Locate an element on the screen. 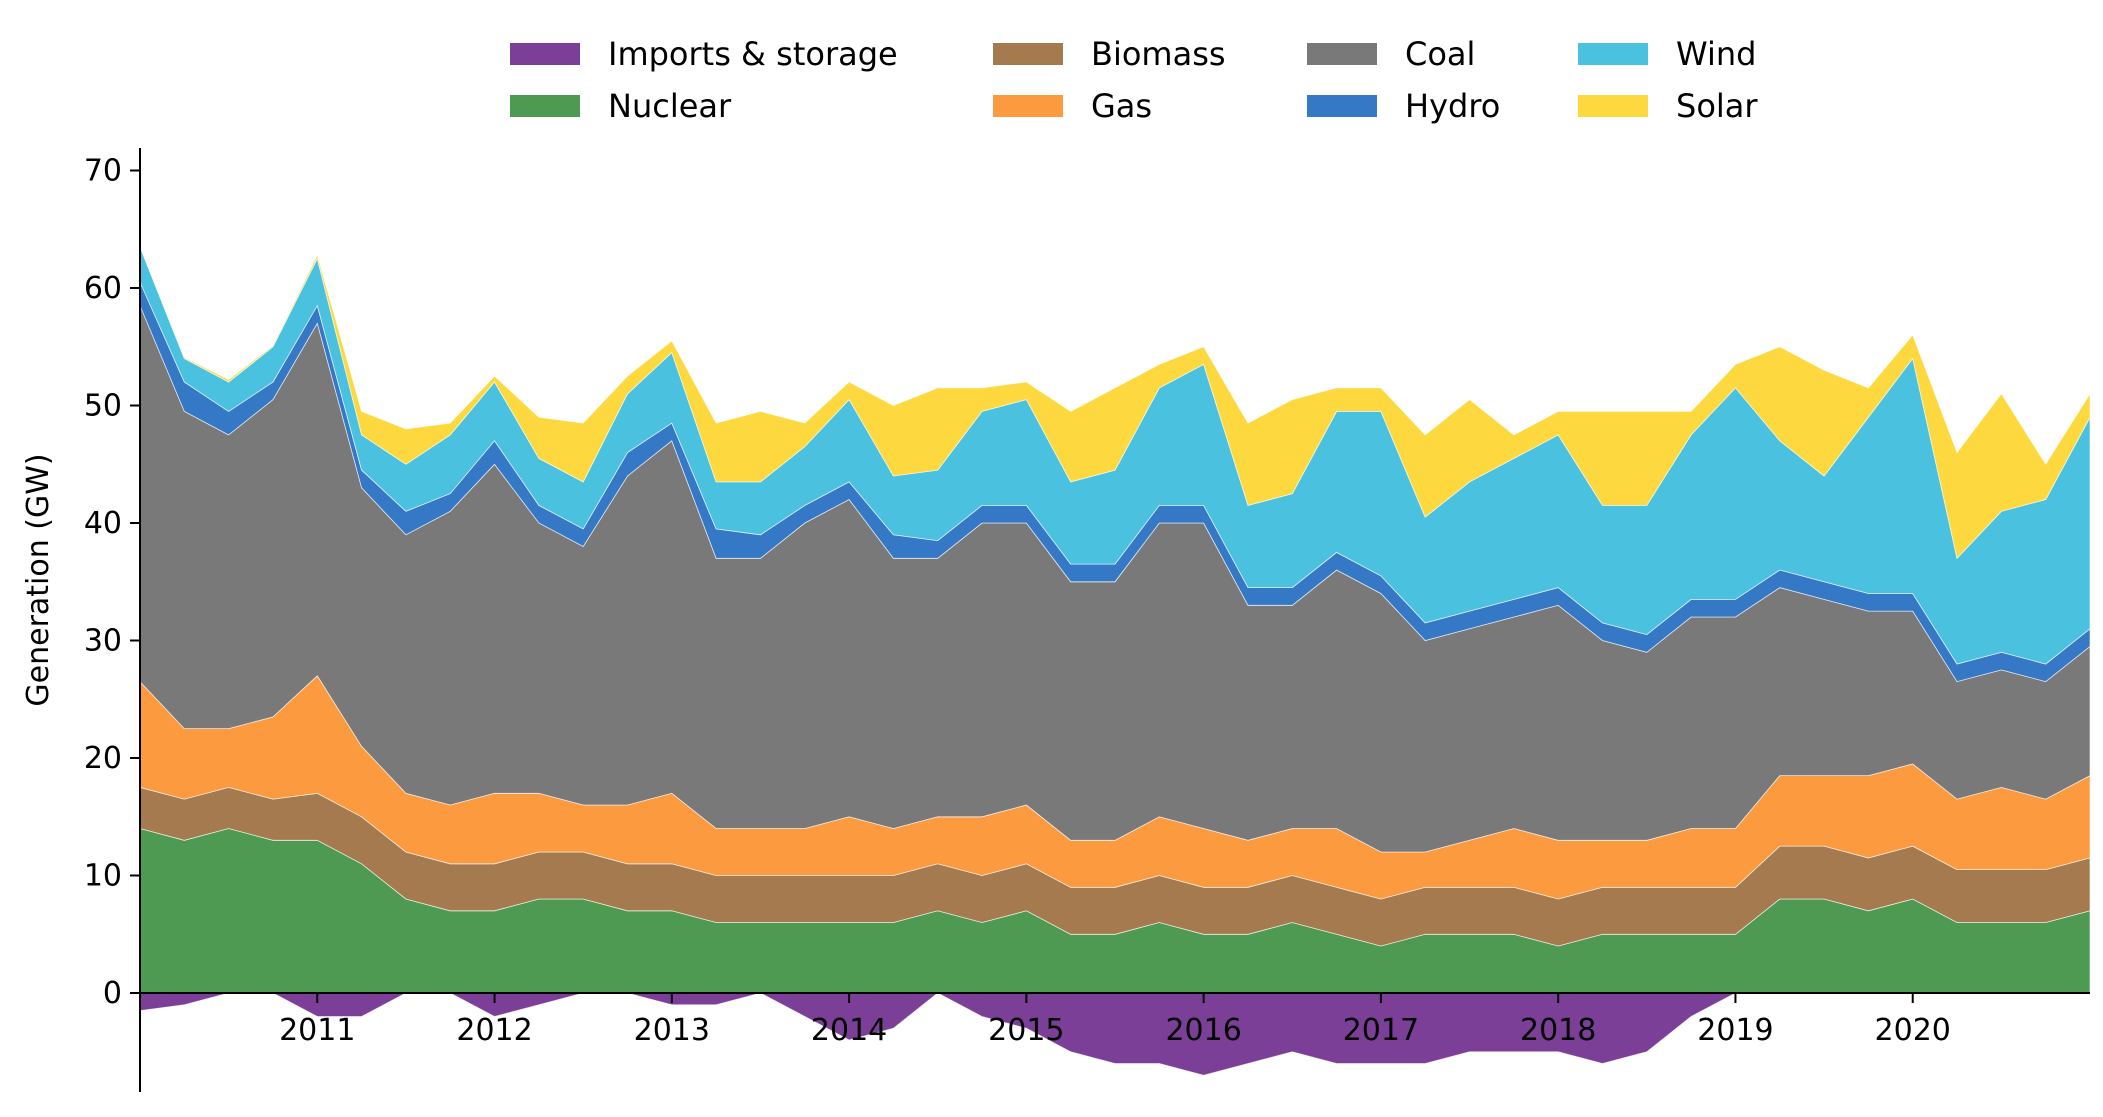 This screenshot has height=1117, width=2103. y-tick-label: 0 is located at coordinates (112, 993).